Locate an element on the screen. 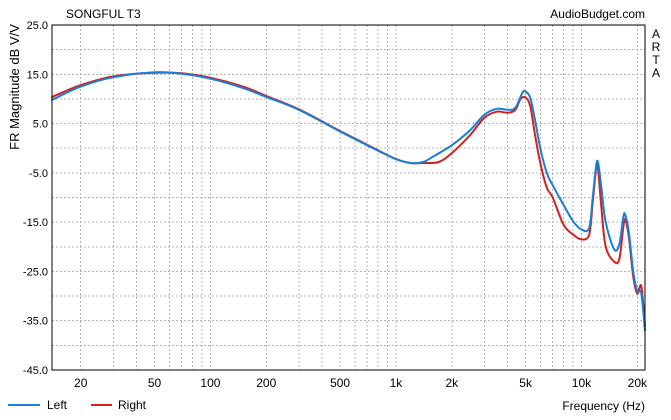 This screenshot has height=420, width=671. y-axis-label: FR Magnitude dB V/V is located at coordinates (14, 87).